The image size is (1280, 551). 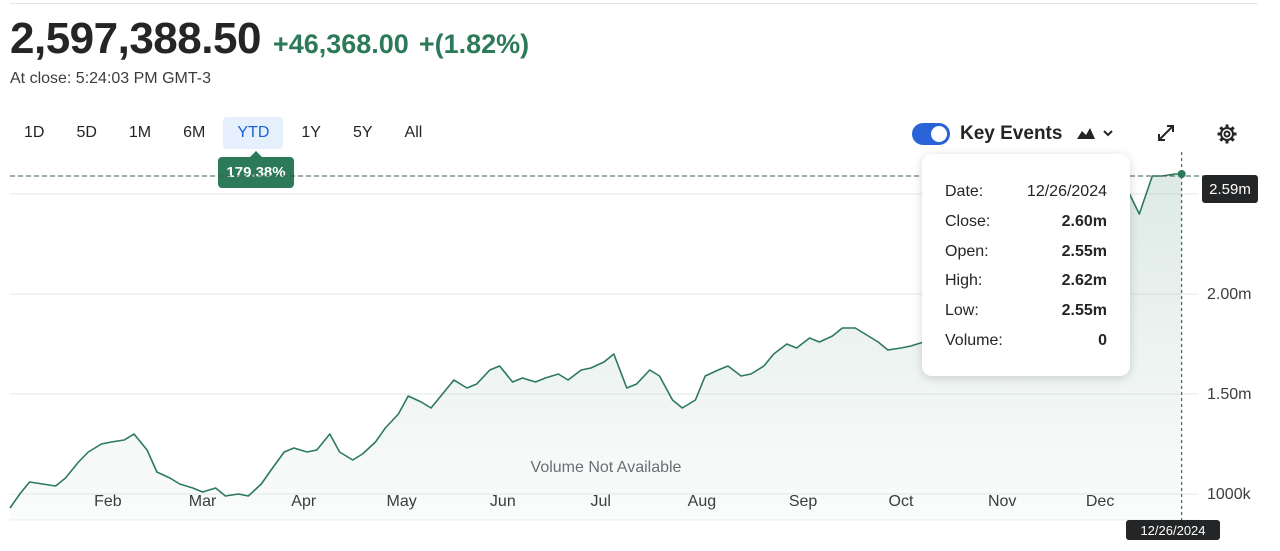 What do you see at coordinates (86, 132) in the screenshot?
I see `range-5d: 5D` at bounding box center [86, 132].